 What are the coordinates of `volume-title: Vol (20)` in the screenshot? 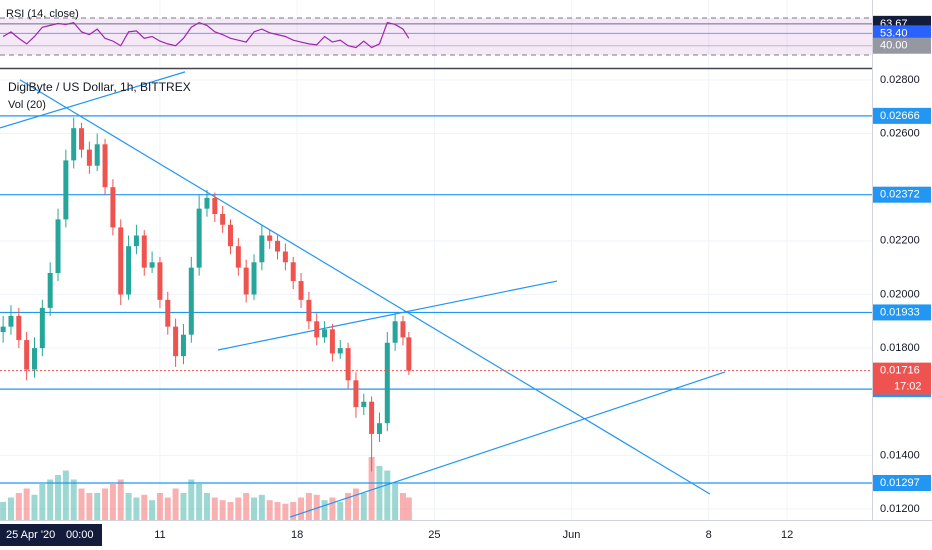 It's located at (27, 105).